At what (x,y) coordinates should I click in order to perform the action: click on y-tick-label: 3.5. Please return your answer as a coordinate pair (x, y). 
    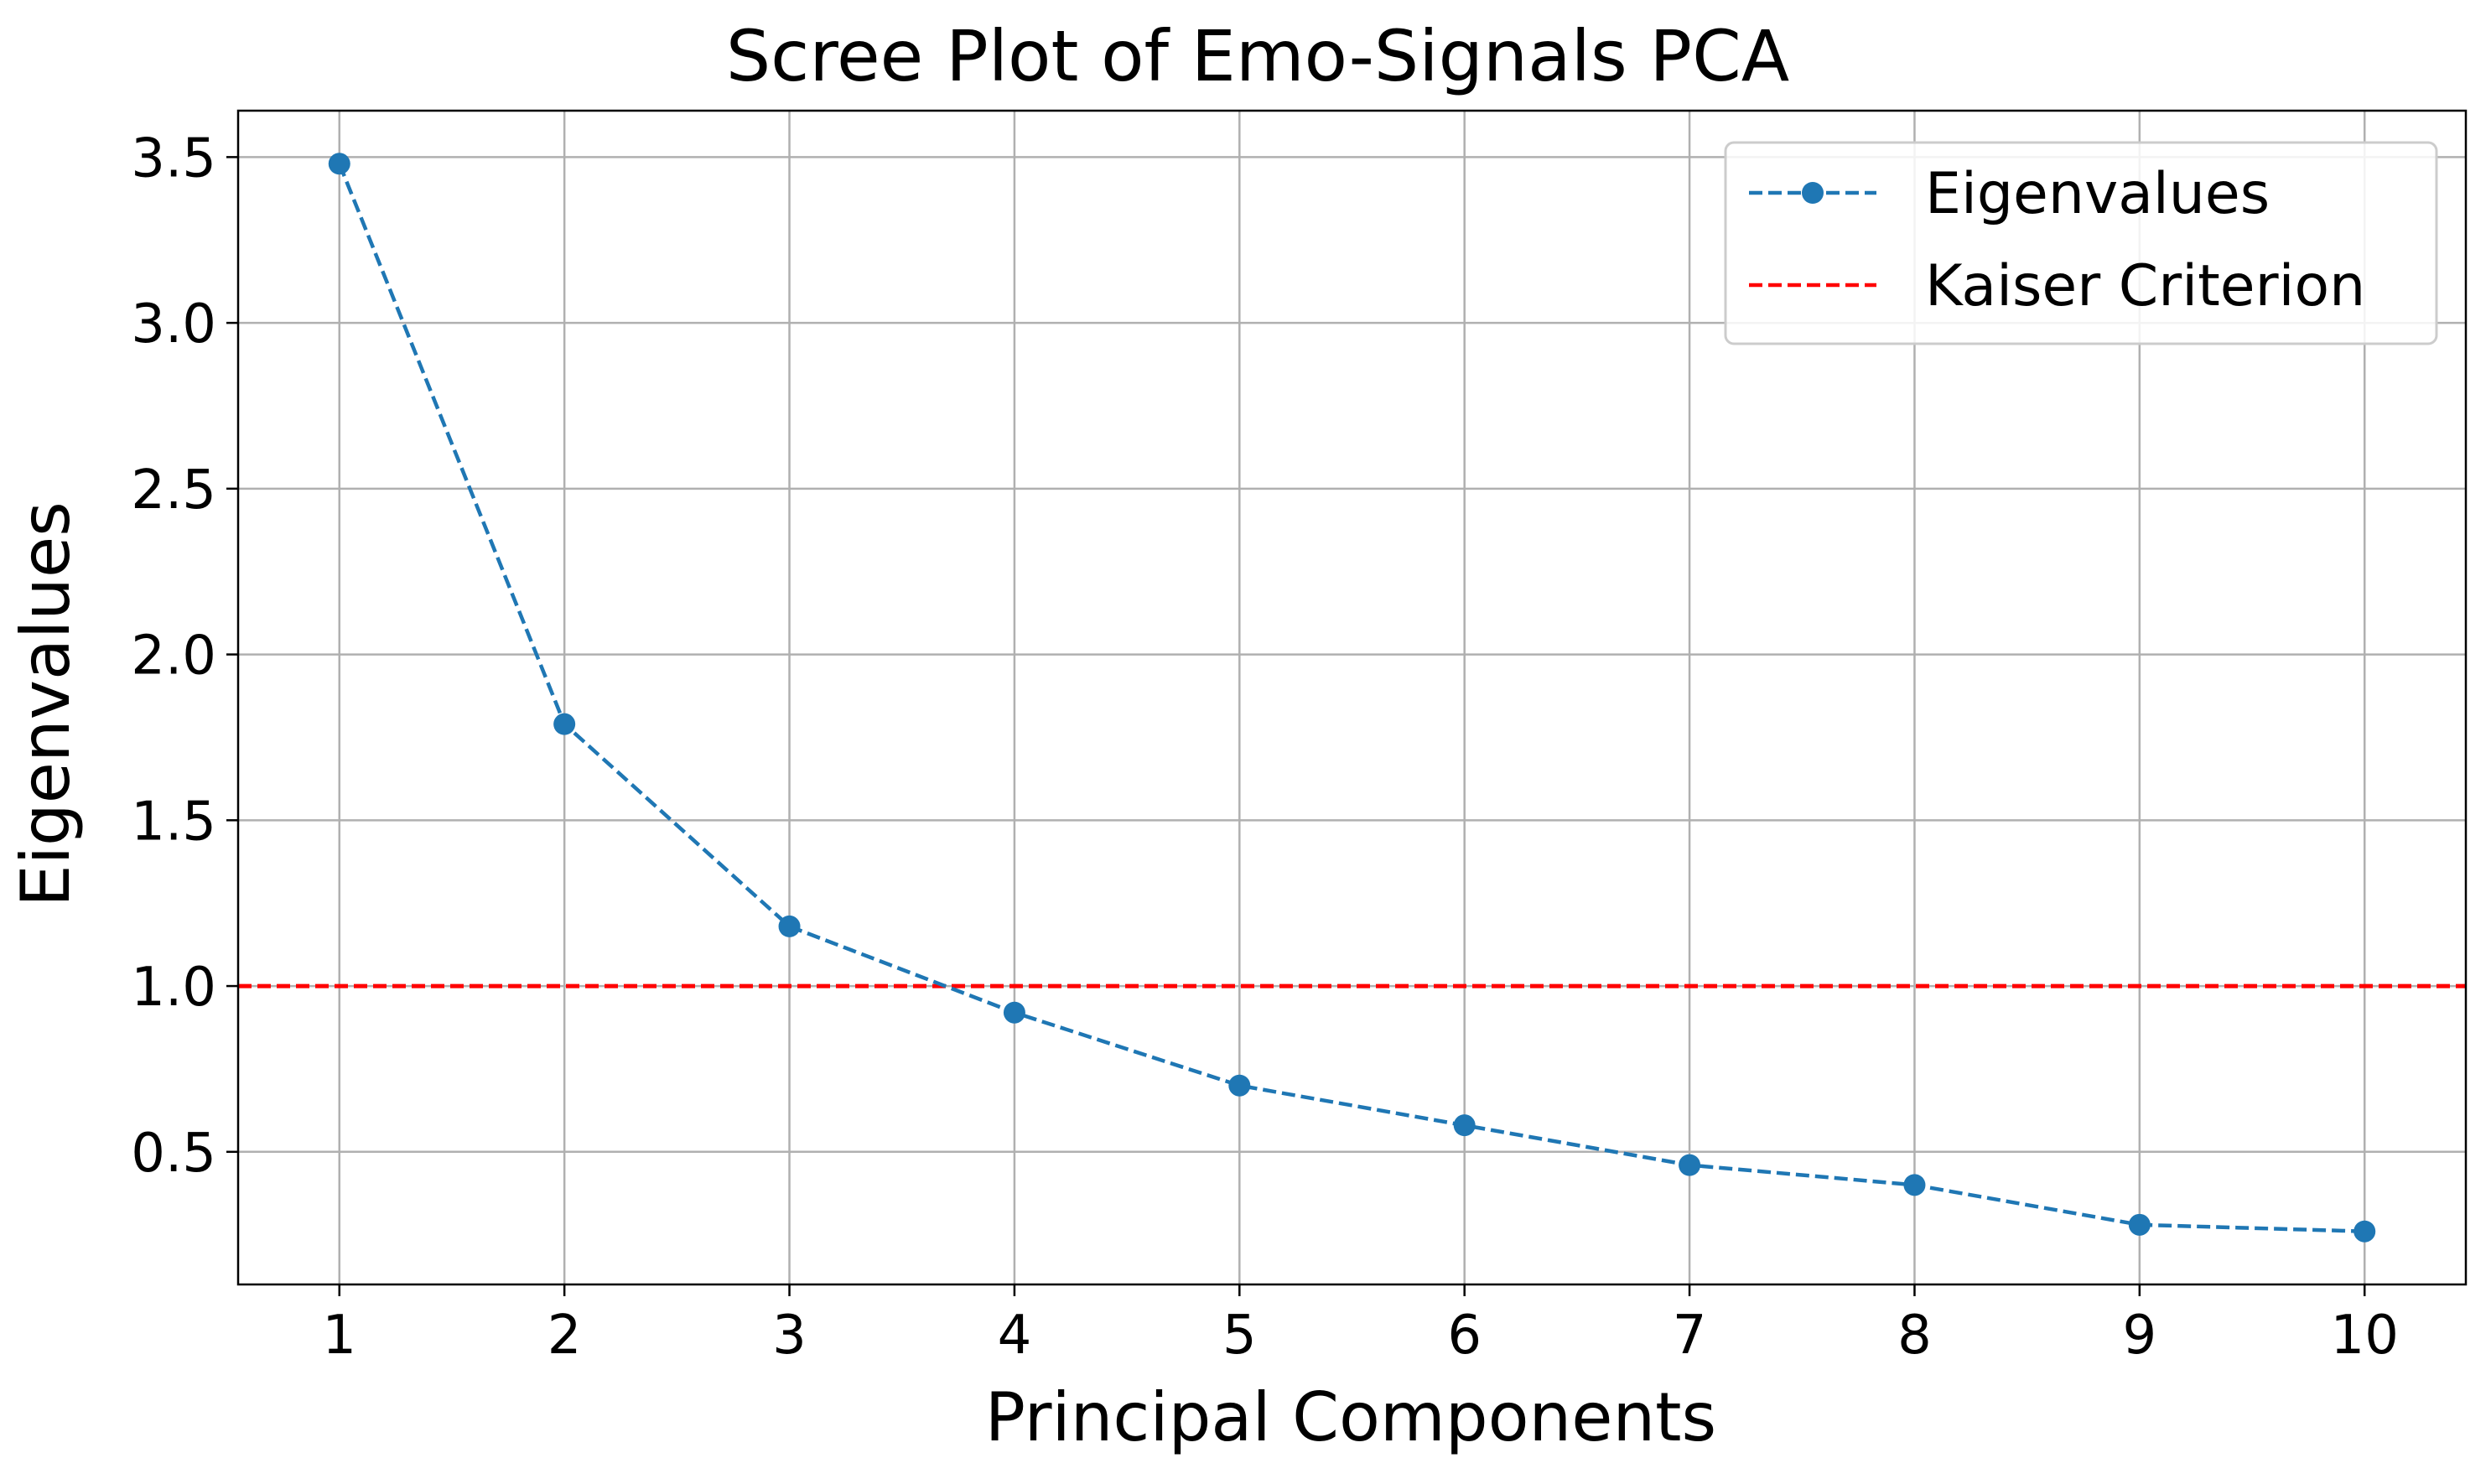
    Looking at the image, I should click on (173, 158).